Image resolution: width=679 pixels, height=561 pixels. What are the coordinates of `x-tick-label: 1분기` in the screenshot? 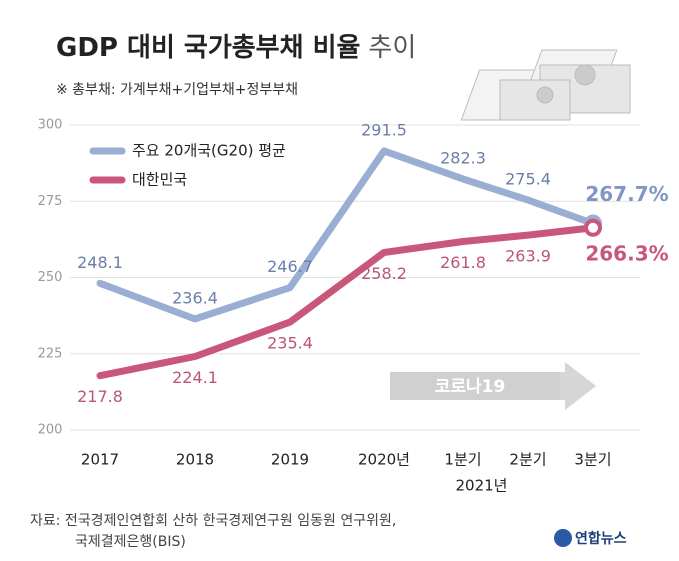 It's located at (462, 460).